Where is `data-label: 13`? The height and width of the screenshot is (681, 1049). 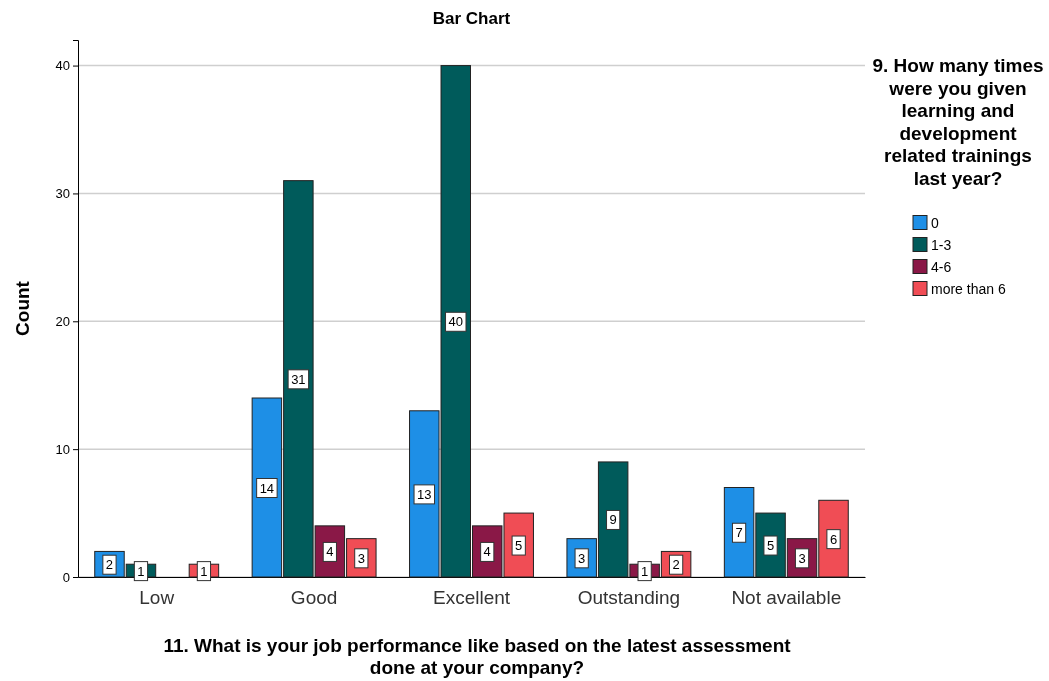 data-label: 13 is located at coordinates (424, 494).